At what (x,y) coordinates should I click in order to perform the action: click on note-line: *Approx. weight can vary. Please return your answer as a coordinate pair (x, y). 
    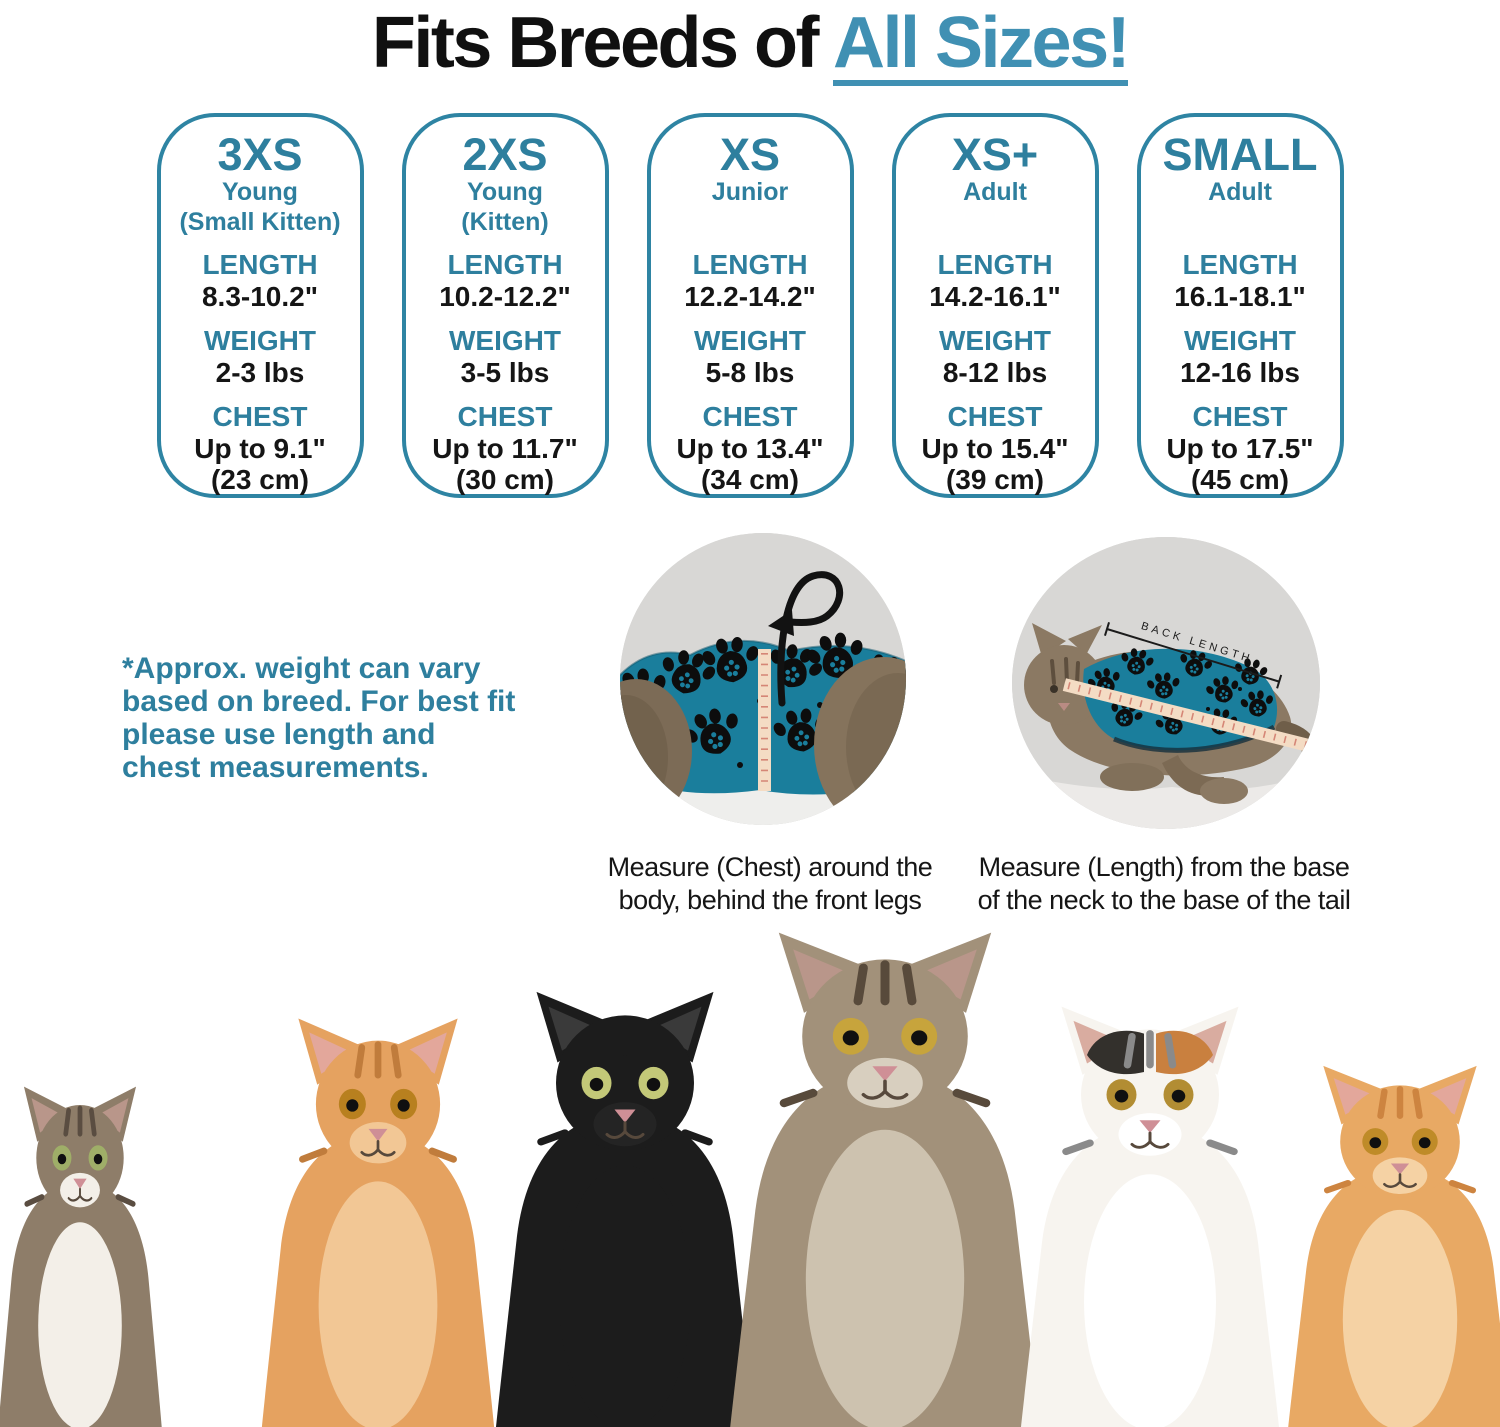
    Looking at the image, I should click on (301, 668).